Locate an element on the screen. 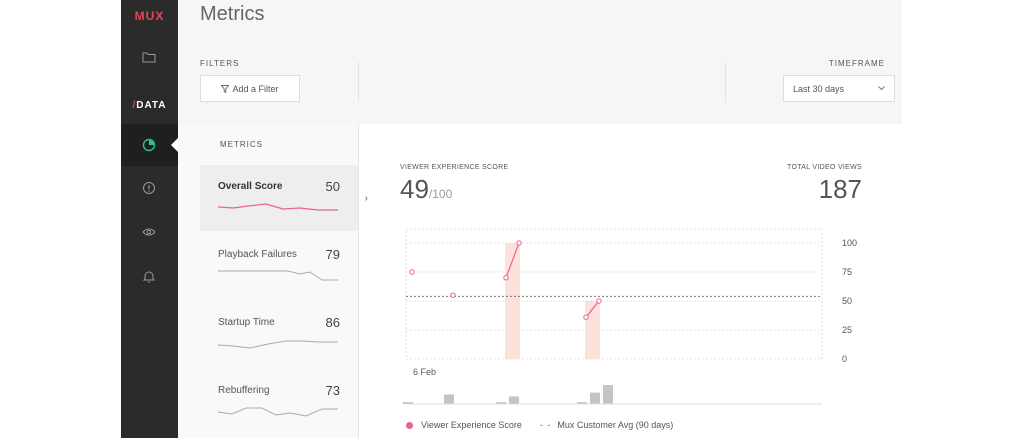 This screenshot has height=438, width=1024. metric-card-playback-failures: Playback Failures 79 is located at coordinates (279, 266).